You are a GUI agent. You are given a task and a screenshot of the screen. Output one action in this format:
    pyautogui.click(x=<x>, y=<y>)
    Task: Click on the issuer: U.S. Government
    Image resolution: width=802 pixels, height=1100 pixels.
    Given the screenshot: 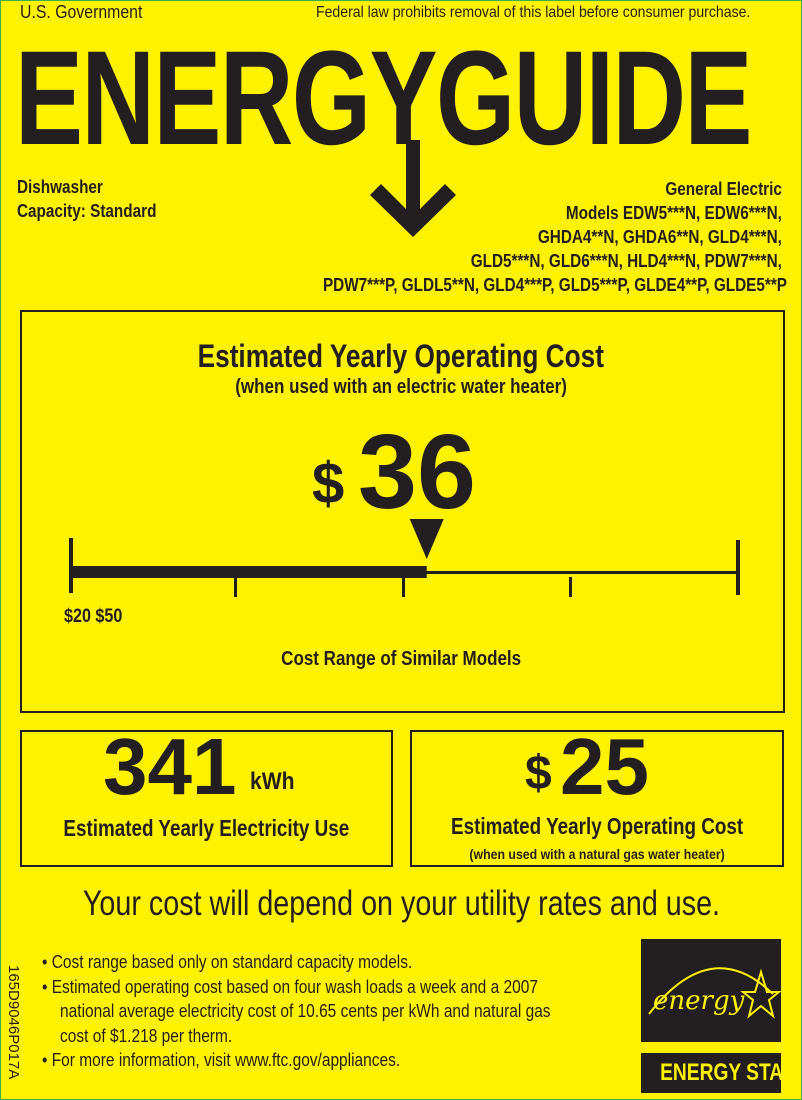 What is the action you would take?
    pyautogui.click(x=81, y=12)
    